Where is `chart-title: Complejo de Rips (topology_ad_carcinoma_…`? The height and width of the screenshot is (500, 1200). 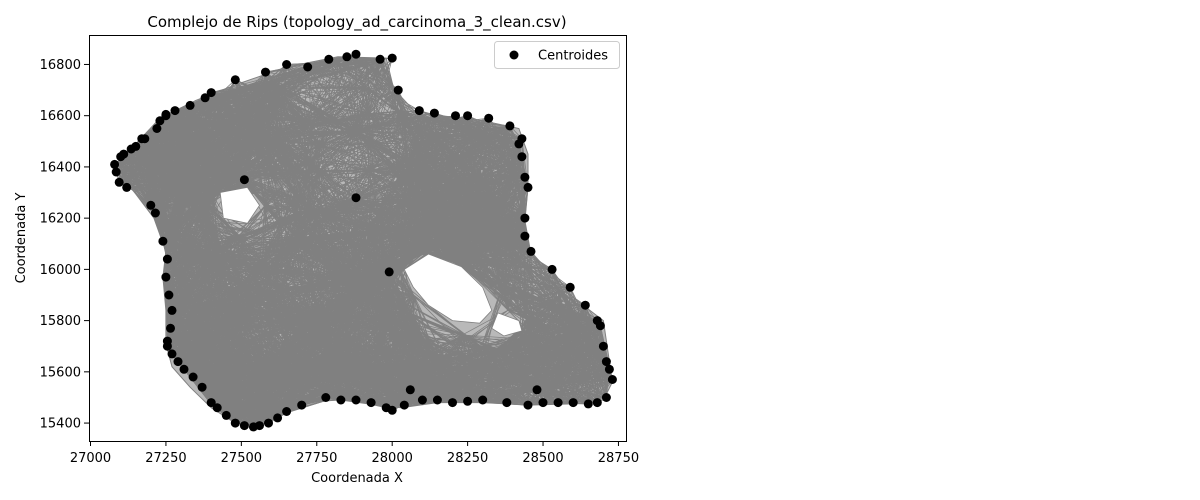
chart-title: Complejo de Rips (topology_ad_carcinoma_… is located at coordinates (356, 22).